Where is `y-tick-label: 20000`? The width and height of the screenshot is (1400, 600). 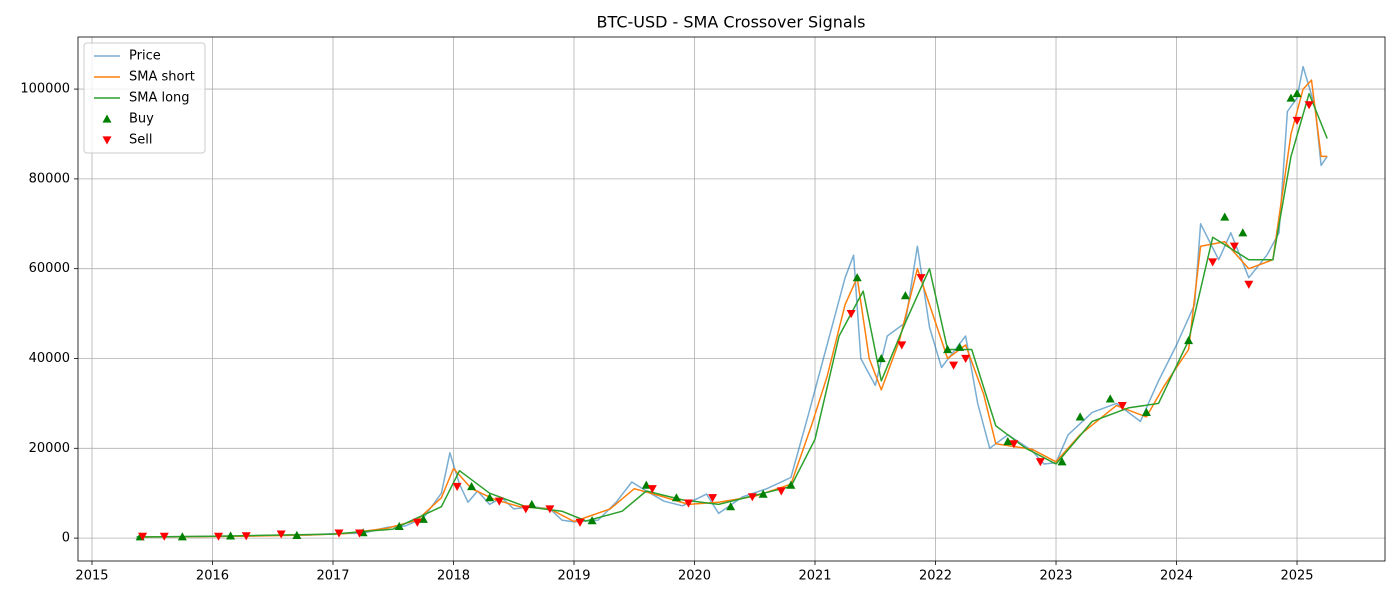
y-tick-label: 20000 is located at coordinates (49, 448).